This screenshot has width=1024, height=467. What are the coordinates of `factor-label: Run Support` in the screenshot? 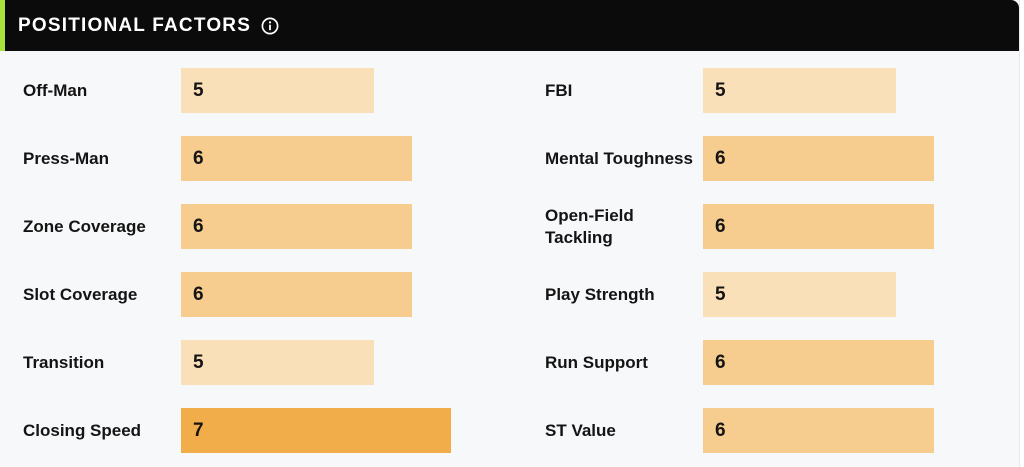 It's located at (596, 362).